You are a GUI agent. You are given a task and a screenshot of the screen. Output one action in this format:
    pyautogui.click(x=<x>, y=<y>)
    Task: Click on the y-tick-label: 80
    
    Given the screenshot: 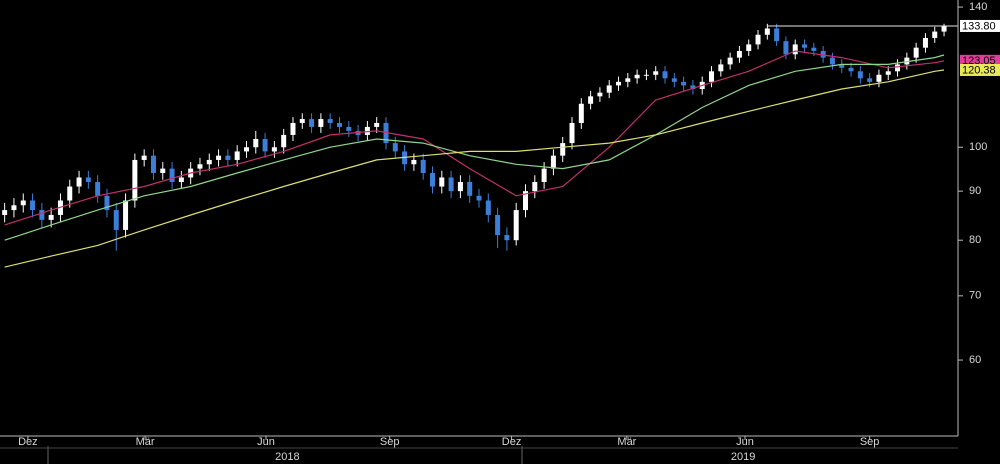 What is the action you would take?
    pyautogui.click(x=975, y=240)
    